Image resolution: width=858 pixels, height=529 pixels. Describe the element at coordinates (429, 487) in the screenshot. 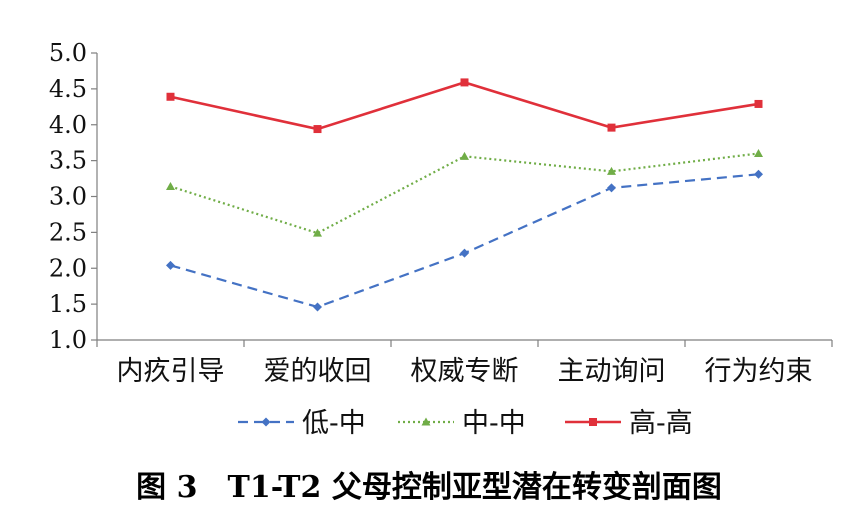

I see `figure-caption: 图 3 T1-T2 父母控制亚型潜在转变剖面图` at that location.